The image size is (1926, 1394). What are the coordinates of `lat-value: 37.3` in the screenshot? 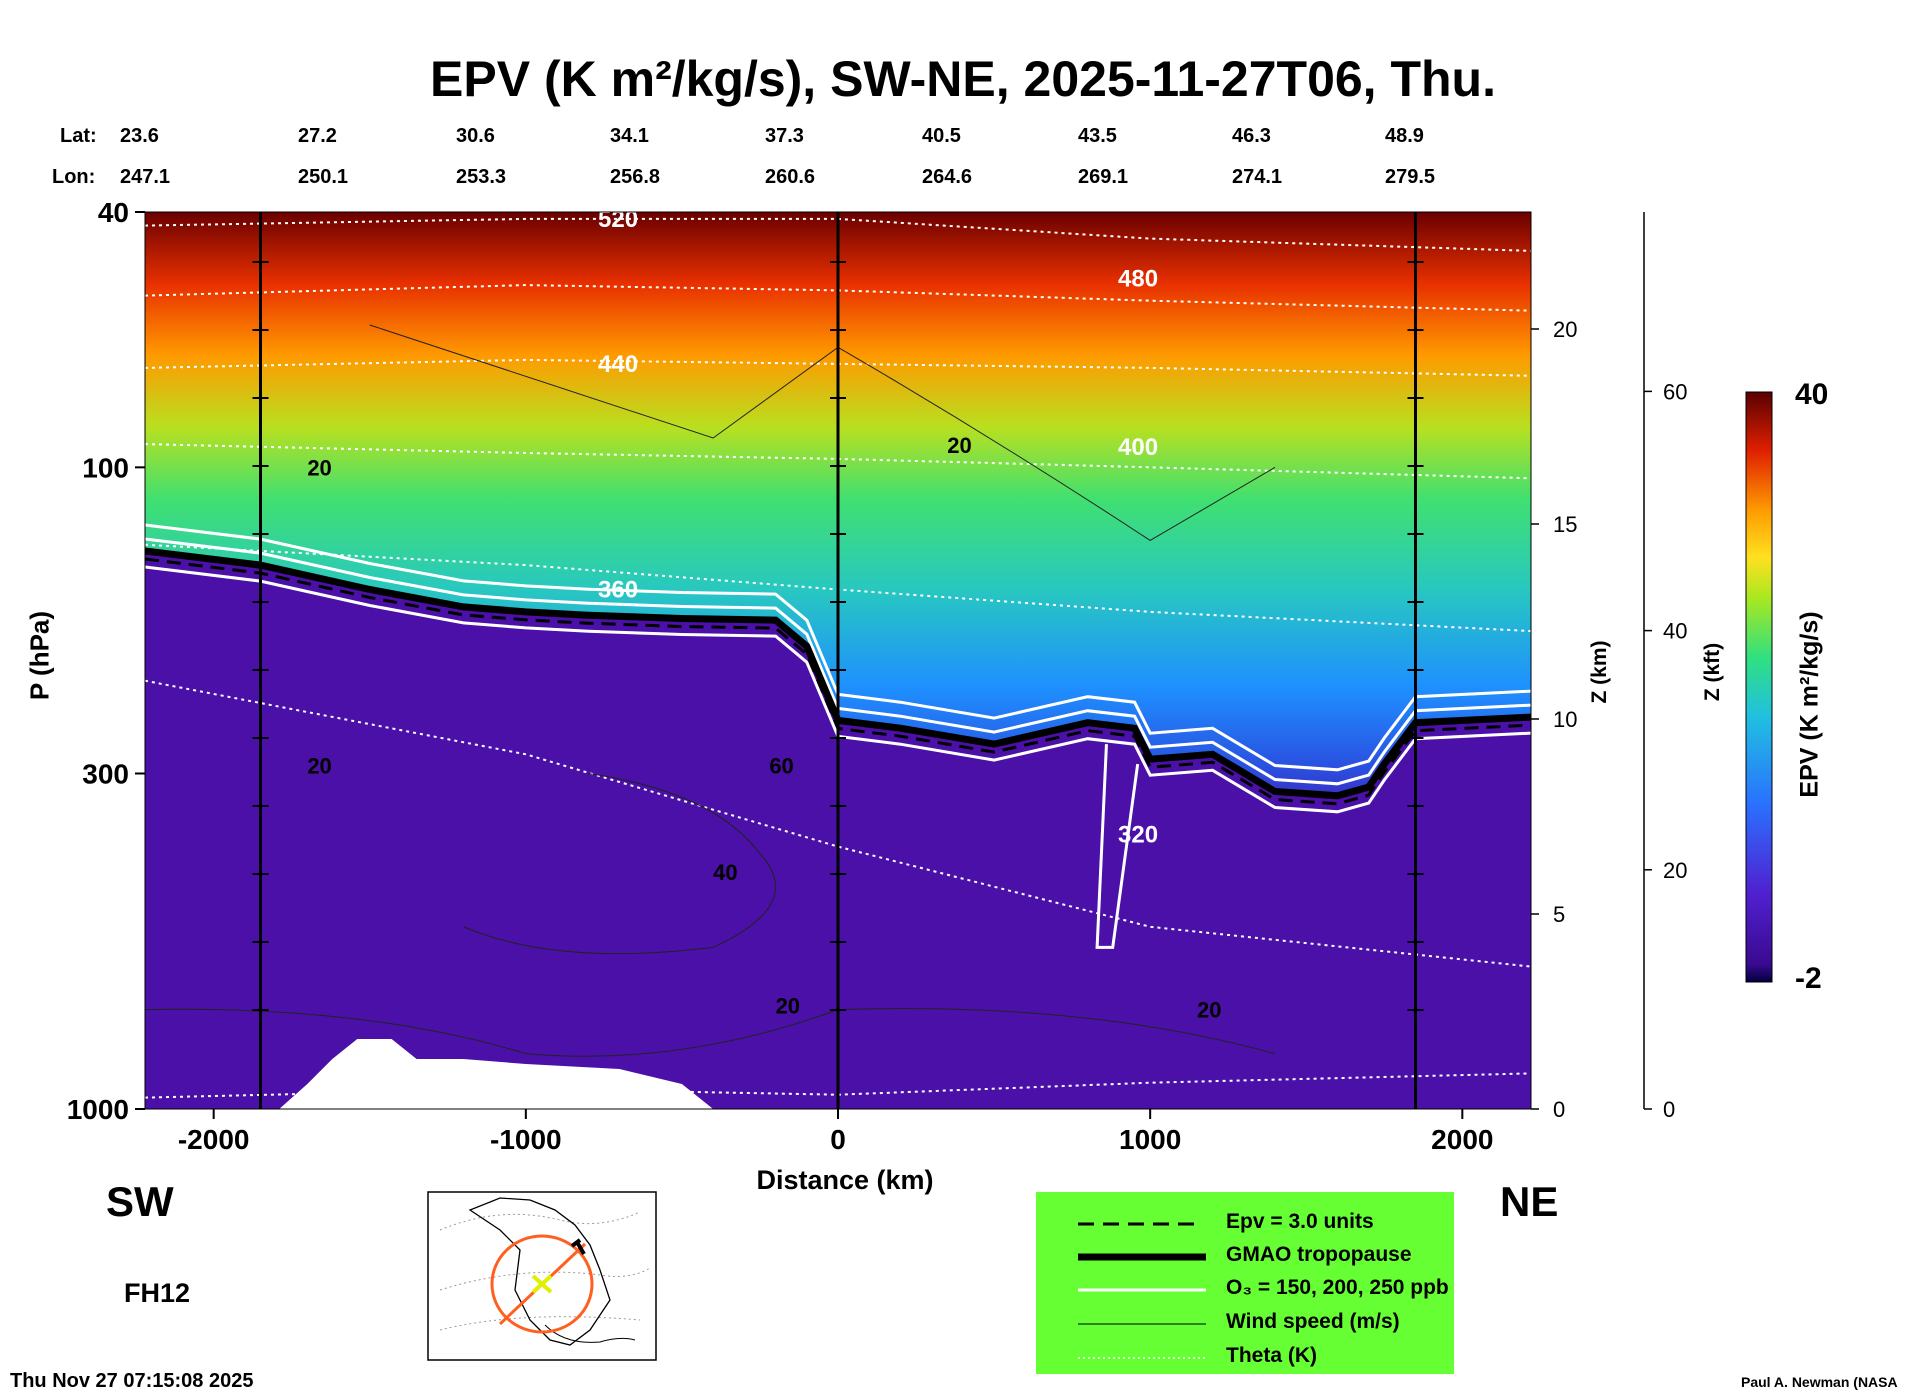 It's located at (784, 136).